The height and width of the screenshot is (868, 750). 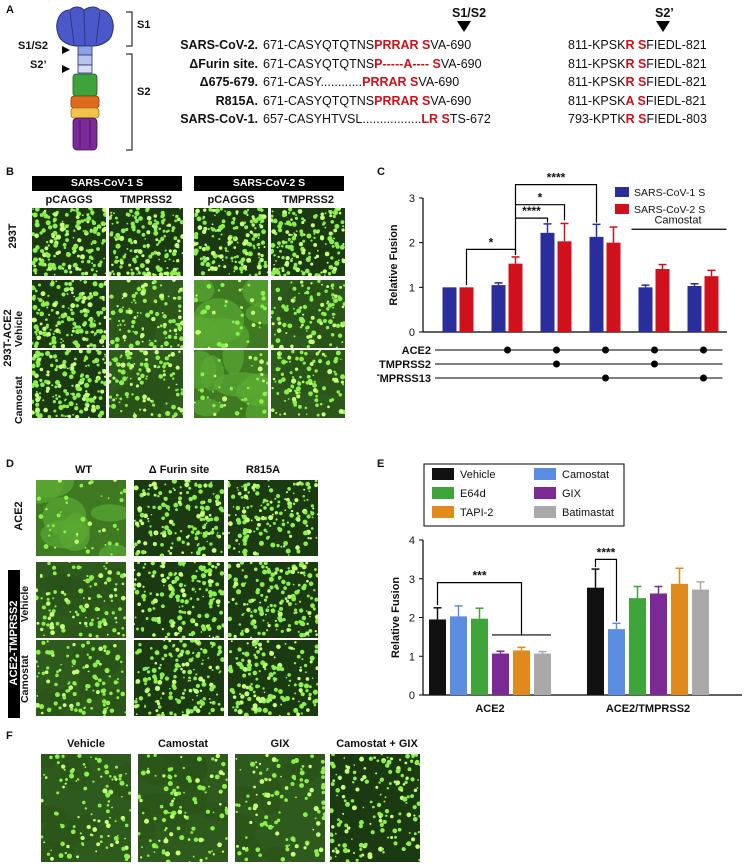 I want to click on row-label-ace2-d: ACE2, so click(x=19, y=516).